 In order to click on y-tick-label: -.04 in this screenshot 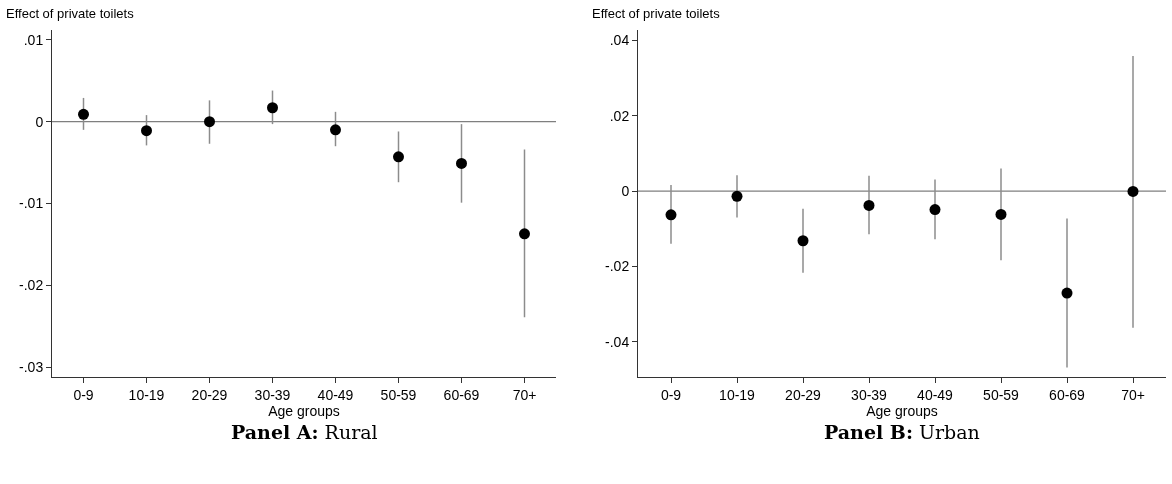, I will do `click(617, 341)`.